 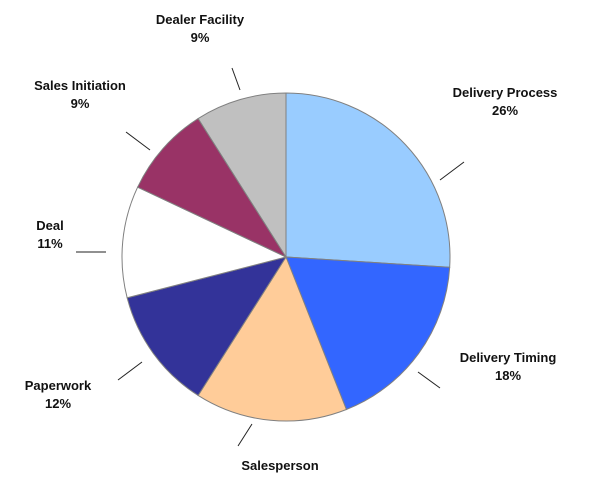 What do you see at coordinates (200, 19) in the screenshot?
I see `slice-label: Dealer Facility` at bounding box center [200, 19].